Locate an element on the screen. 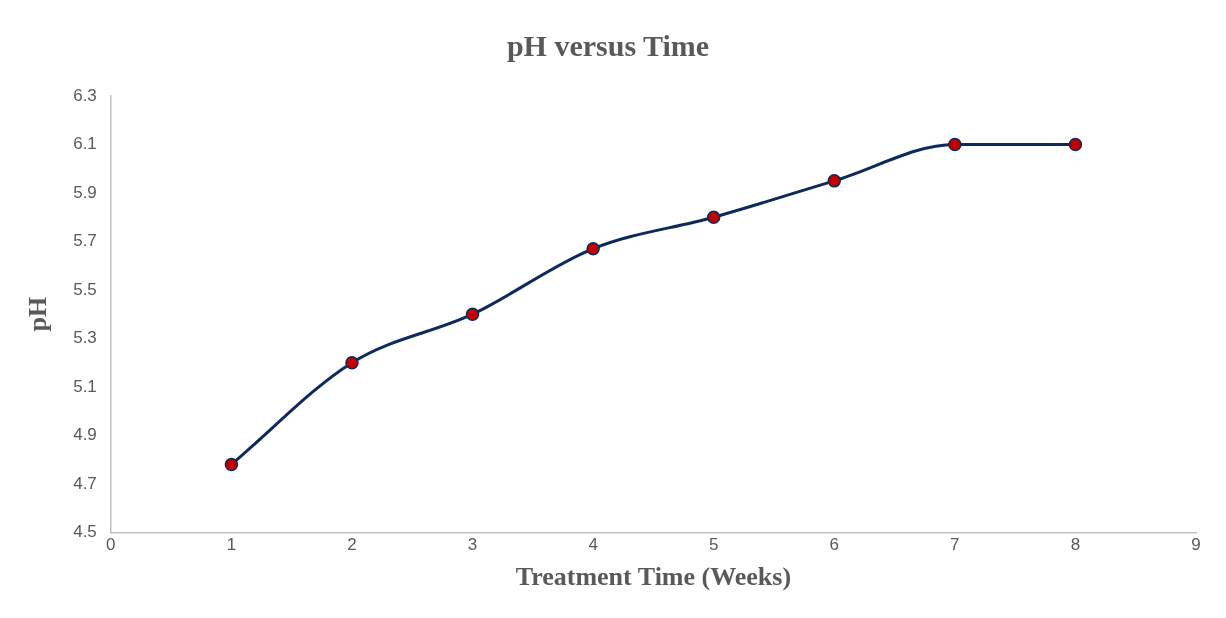 The height and width of the screenshot is (618, 1226). x-tick-label: 5 is located at coordinates (713, 545).